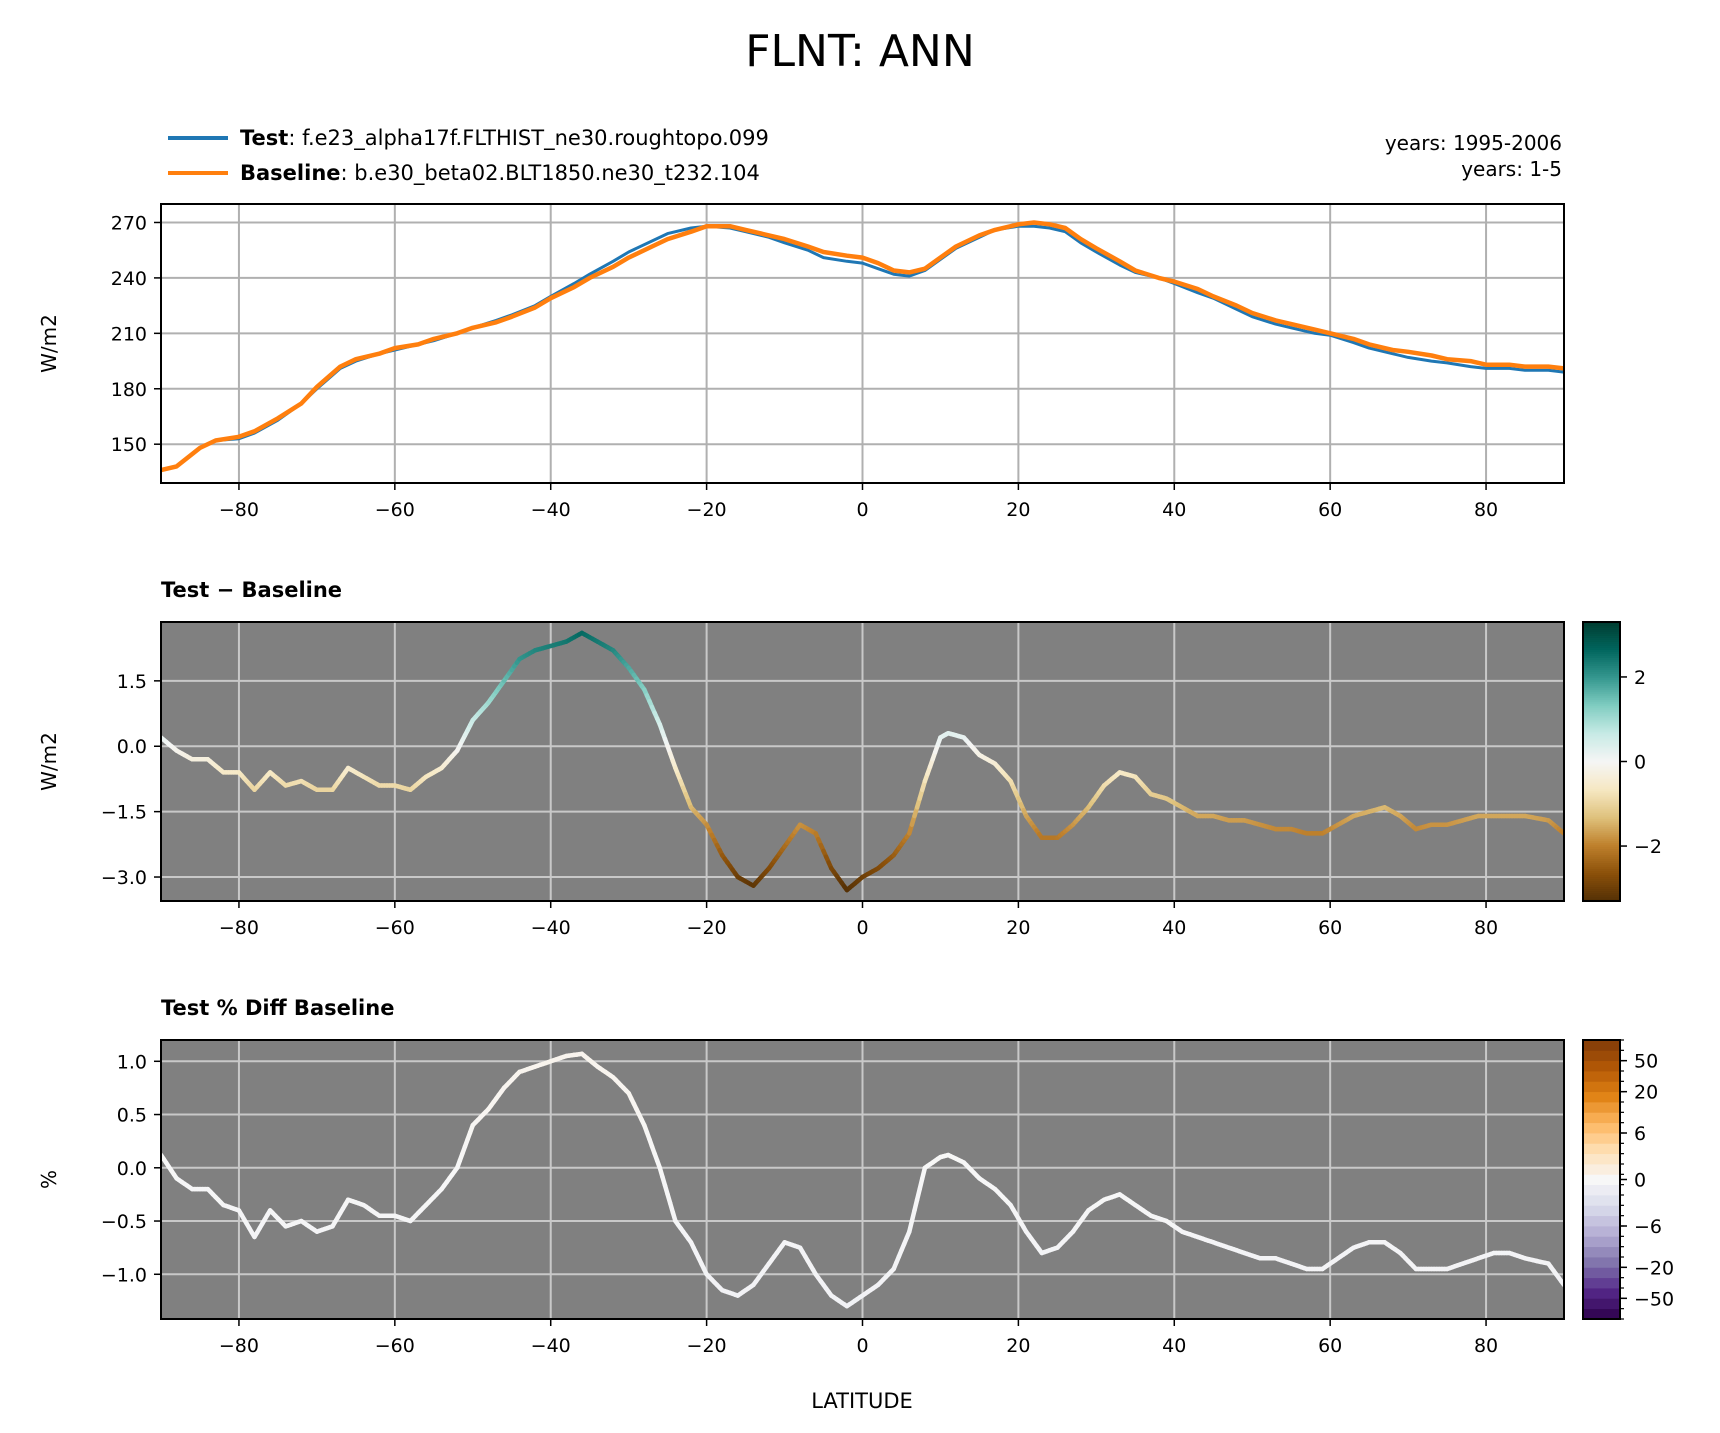 This screenshot has height=1433, width=1720. Describe the element at coordinates (862, 346) in the screenshot. I see `series-line-baseline` at that location.